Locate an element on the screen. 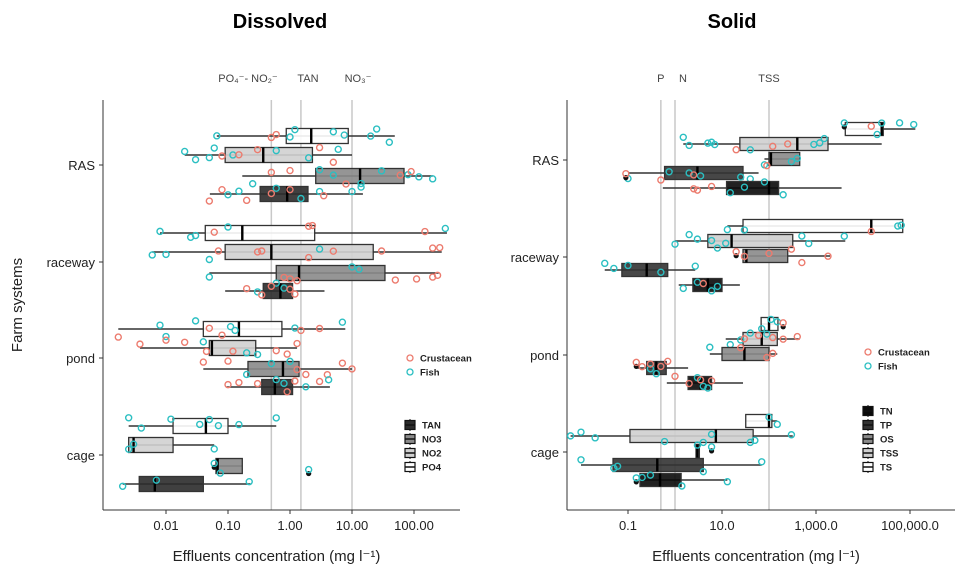 This screenshot has height=577, width=960. box-cage-tss is located at coordinates (681, 437).